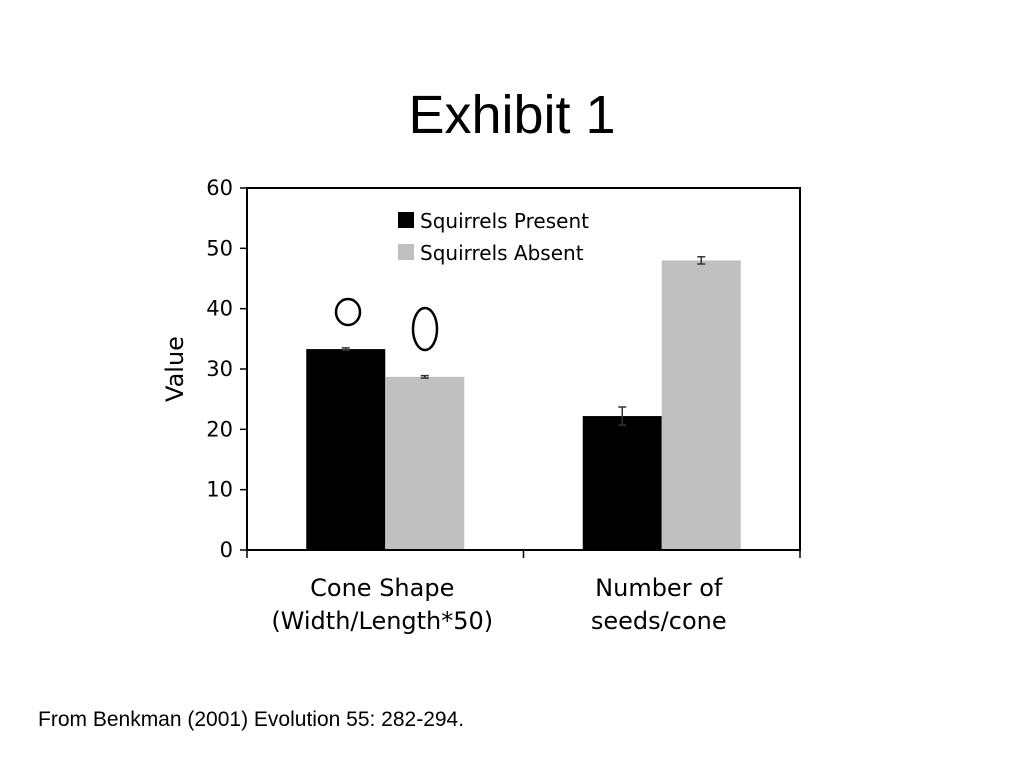 The width and height of the screenshot is (1024, 768). I want to click on slide-title: Exhibit 1, so click(512, 115).